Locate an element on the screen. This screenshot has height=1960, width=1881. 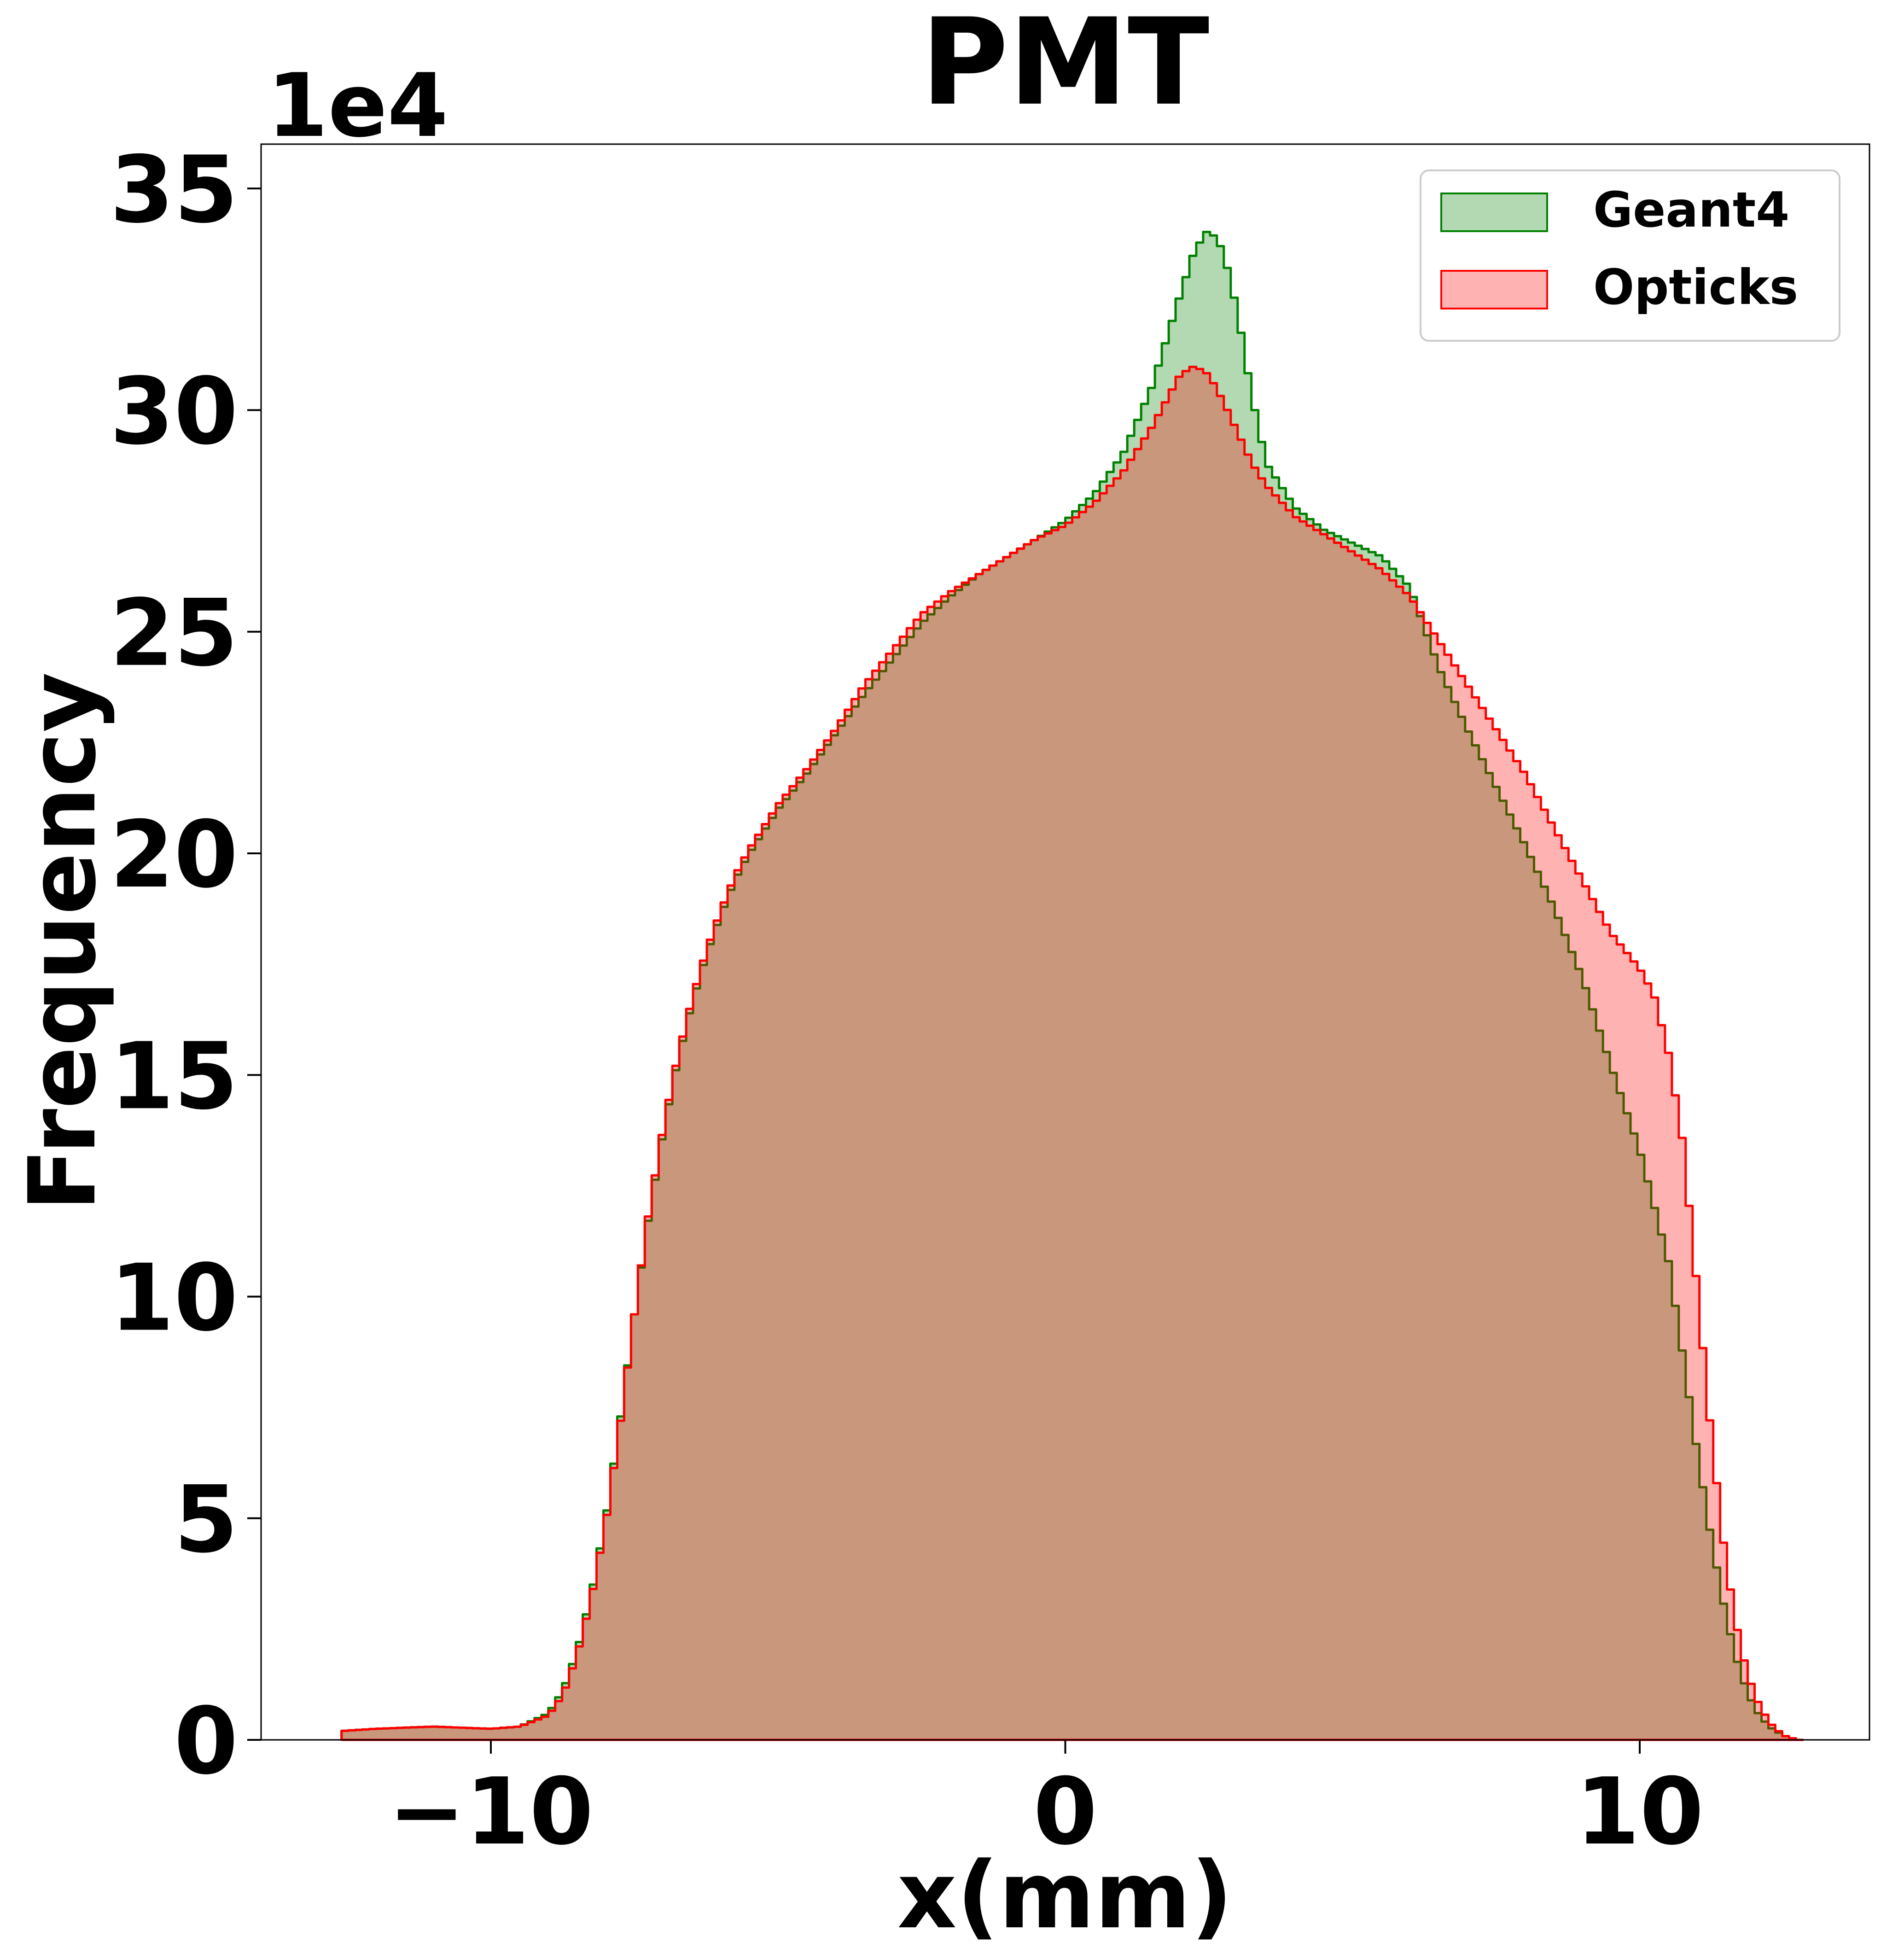
x-tick-label: −10 is located at coordinates (491, 1812).